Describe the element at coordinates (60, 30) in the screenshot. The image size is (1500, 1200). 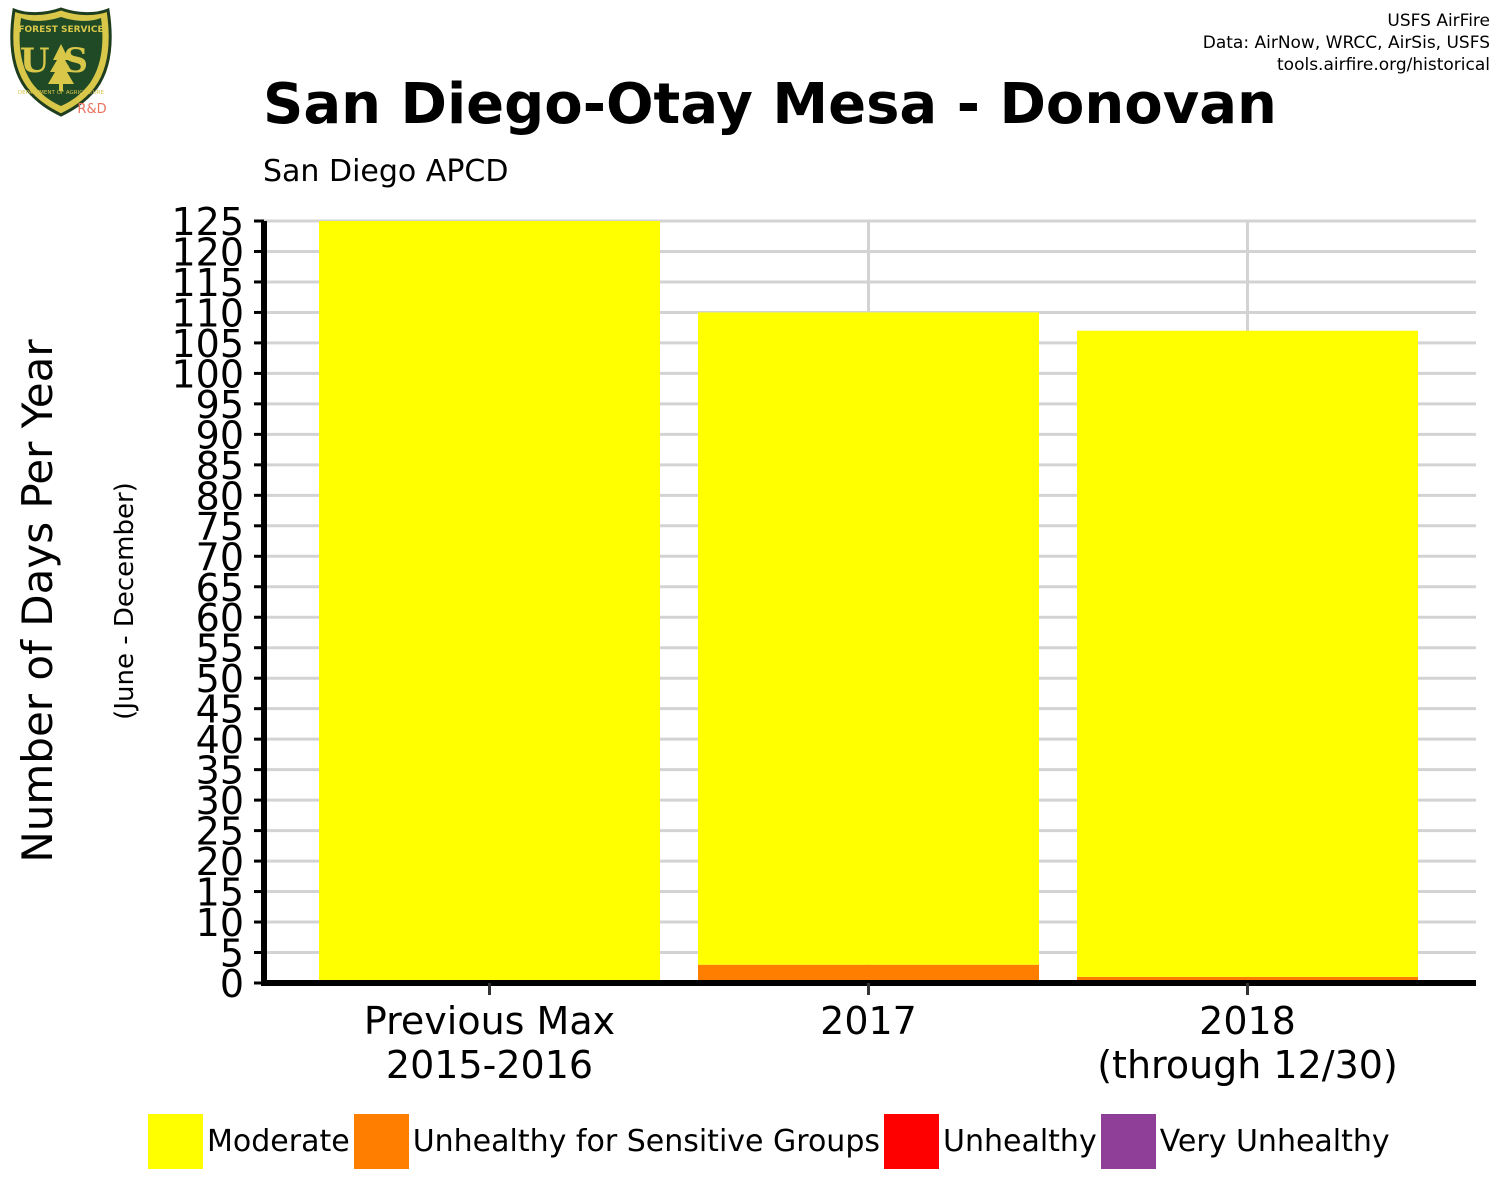
I see `shield-text-top: FOREST SERVICE` at that location.